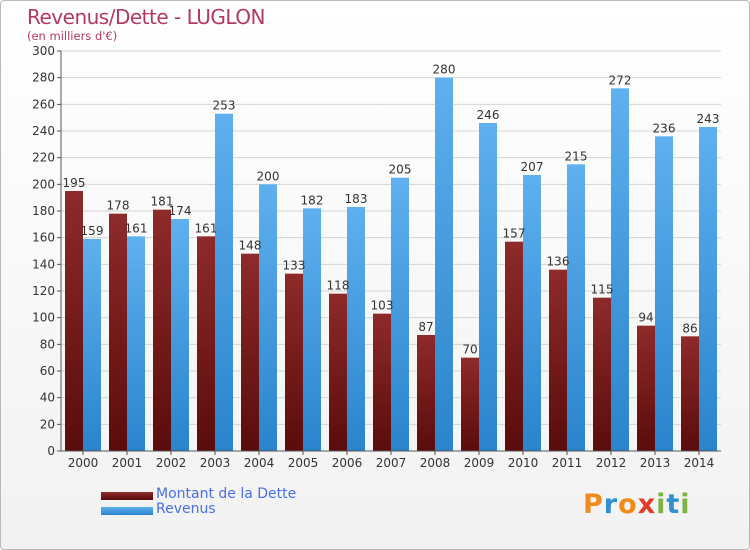  Describe the element at coordinates (628, 504) in the screenshot. I see `logo-letter: o` at that location.